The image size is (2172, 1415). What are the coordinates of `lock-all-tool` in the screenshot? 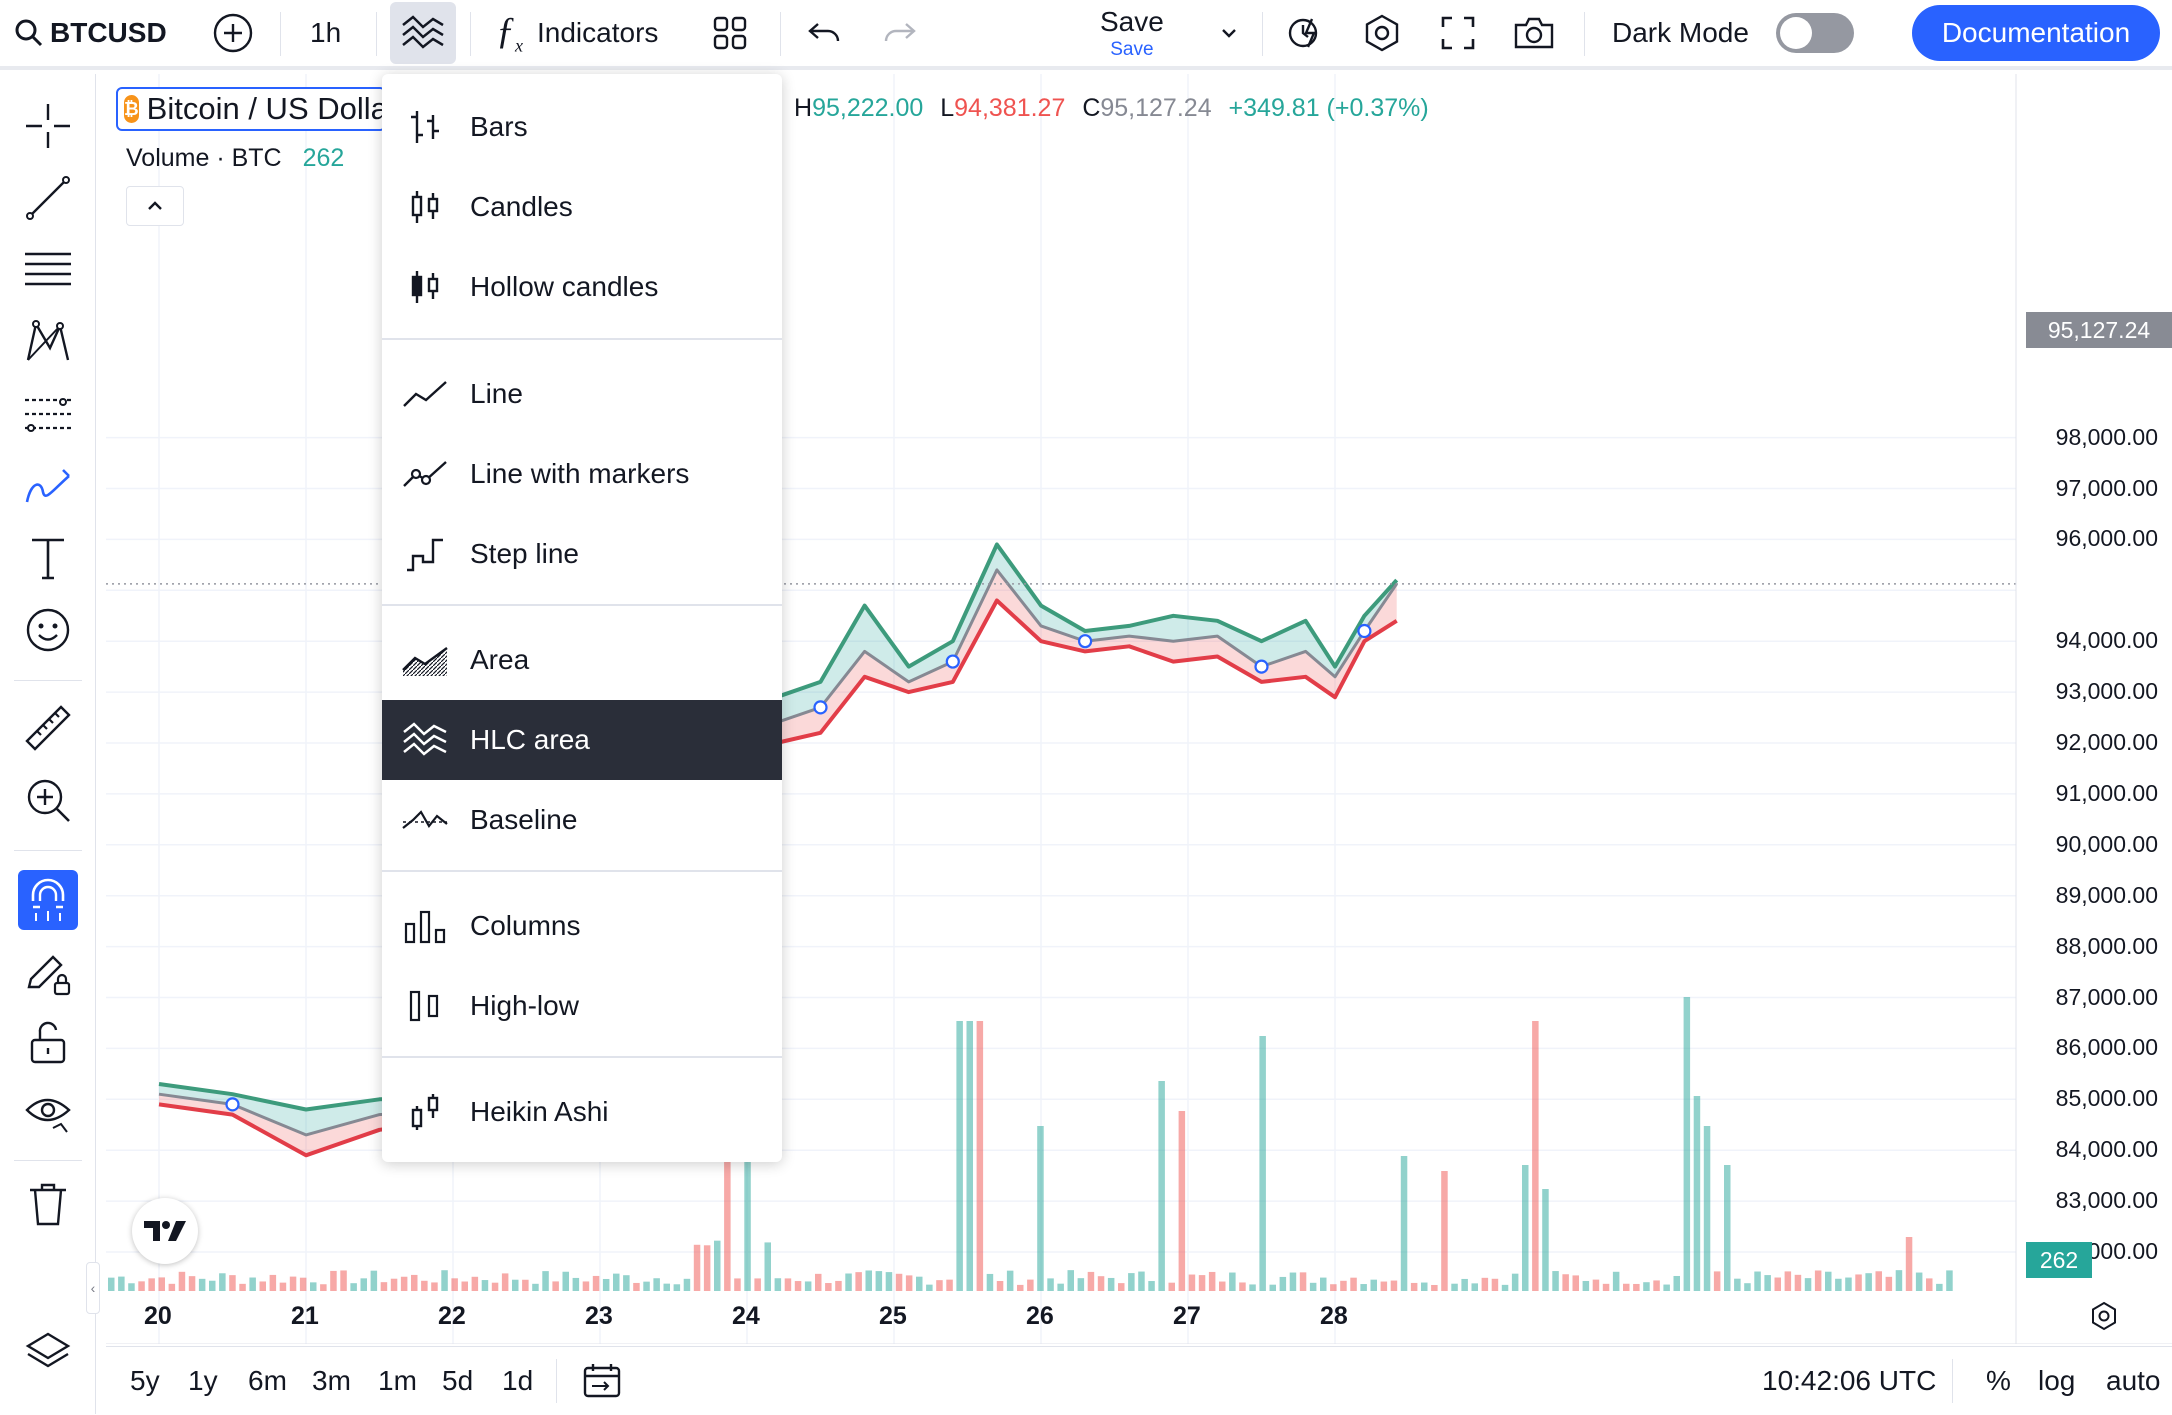 It's located at (48, 1042).